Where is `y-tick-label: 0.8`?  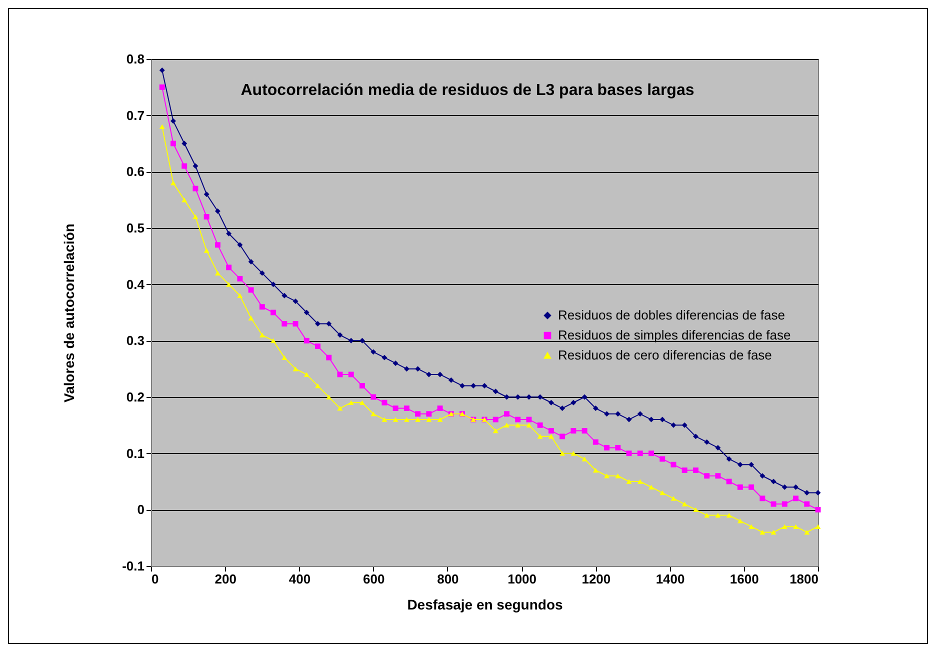 y-tick-label: 0.8 is located at coordinates (135, 59).